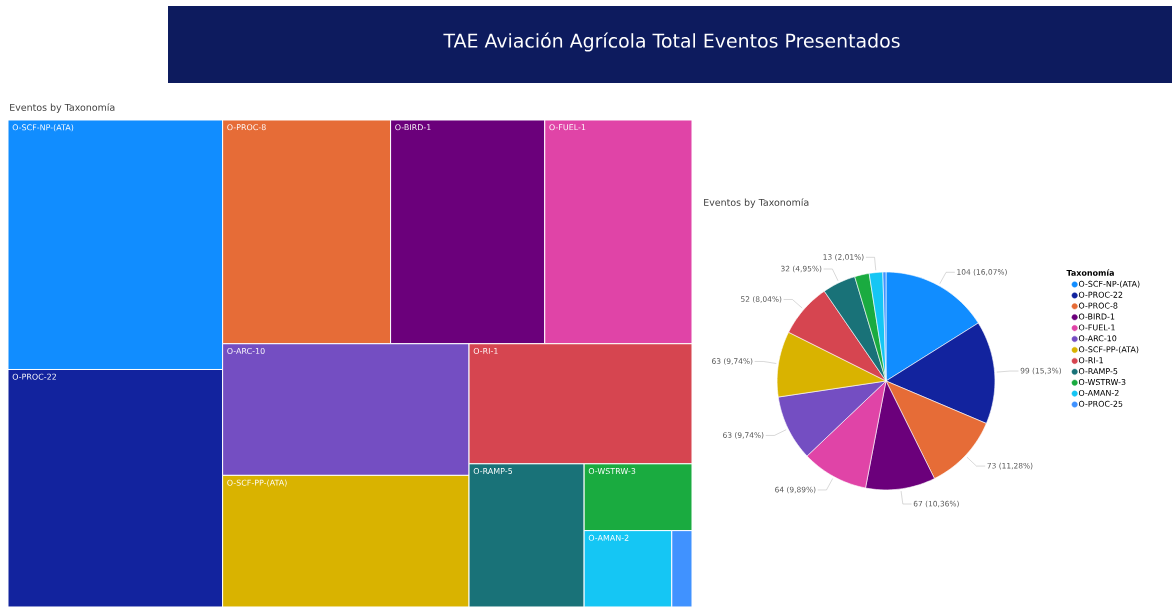  What do you see at coordinates (756, 203) in the screenshot?
I see `chart-title: Eventos by Taxonomía` at bounding box center [756, 203].